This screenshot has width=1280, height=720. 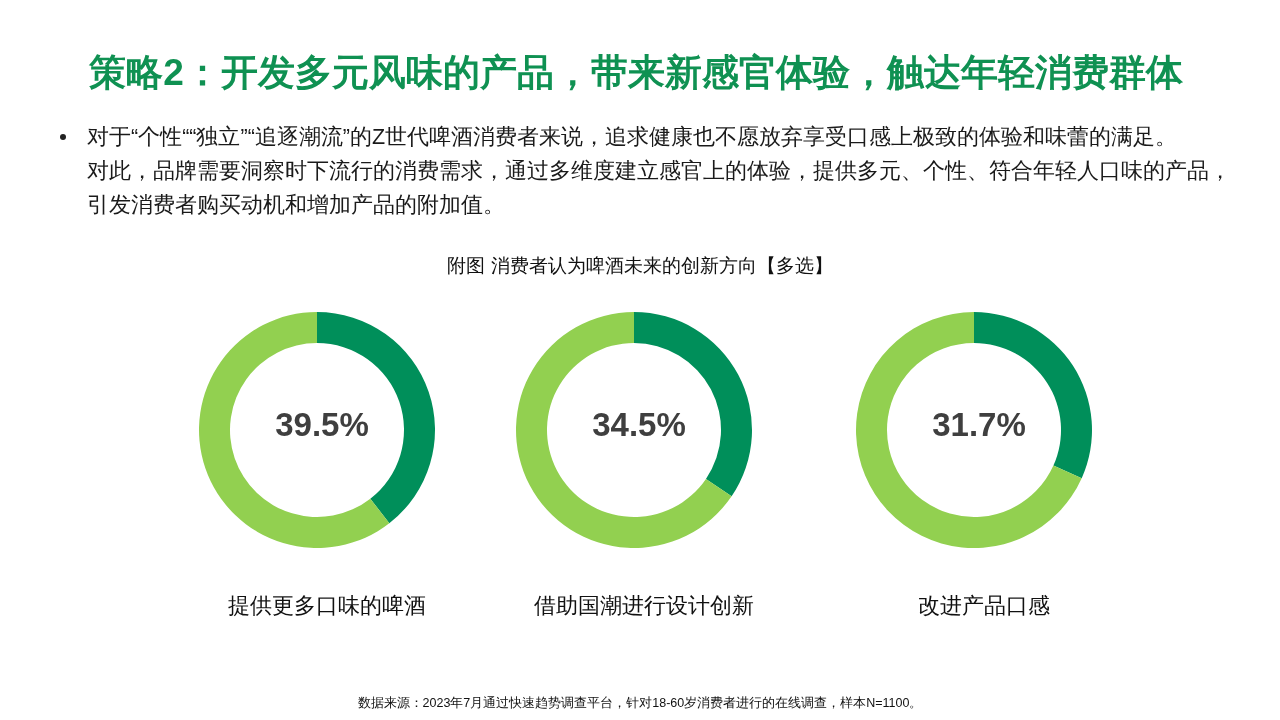 What do you see at coordinates (639, 424) in the screenshot?
I see `data-label: 34.5%` at bounding box center [639, 424].